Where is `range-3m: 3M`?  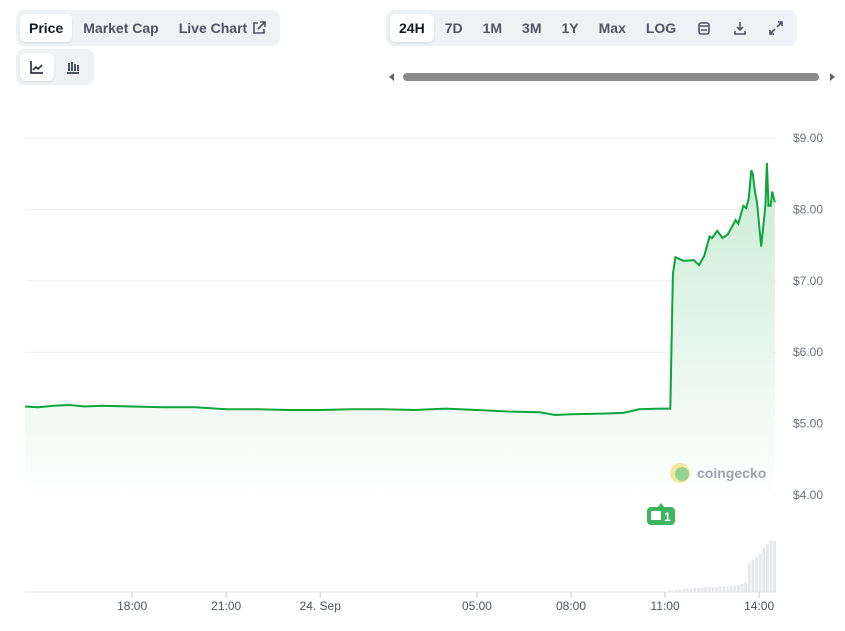 range-3m: 3M is located at coordinates (531, 28).